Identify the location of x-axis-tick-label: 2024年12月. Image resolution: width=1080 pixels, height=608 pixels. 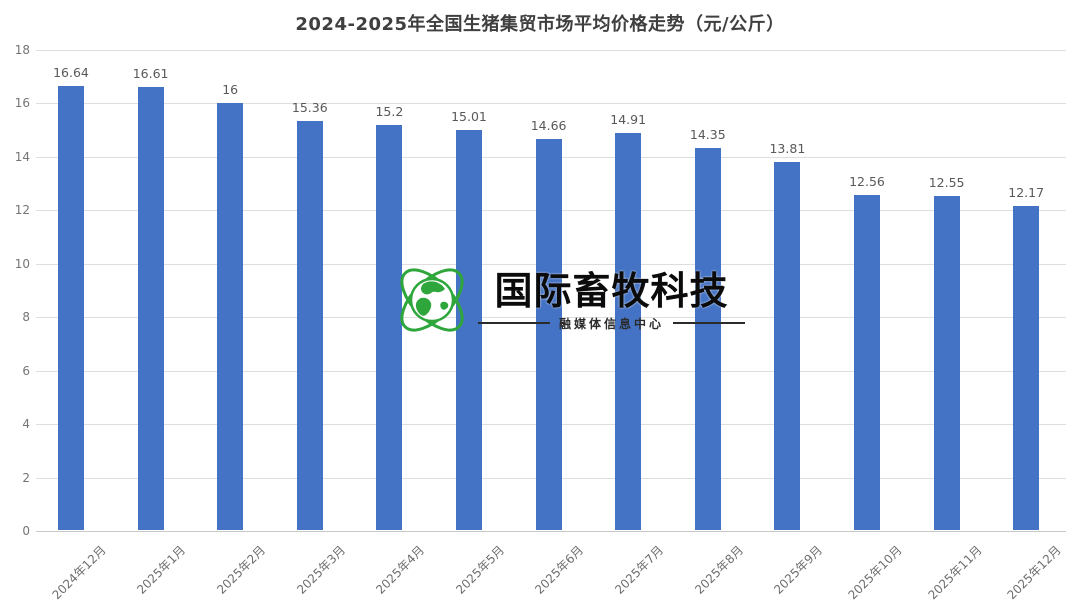
(79, 573).